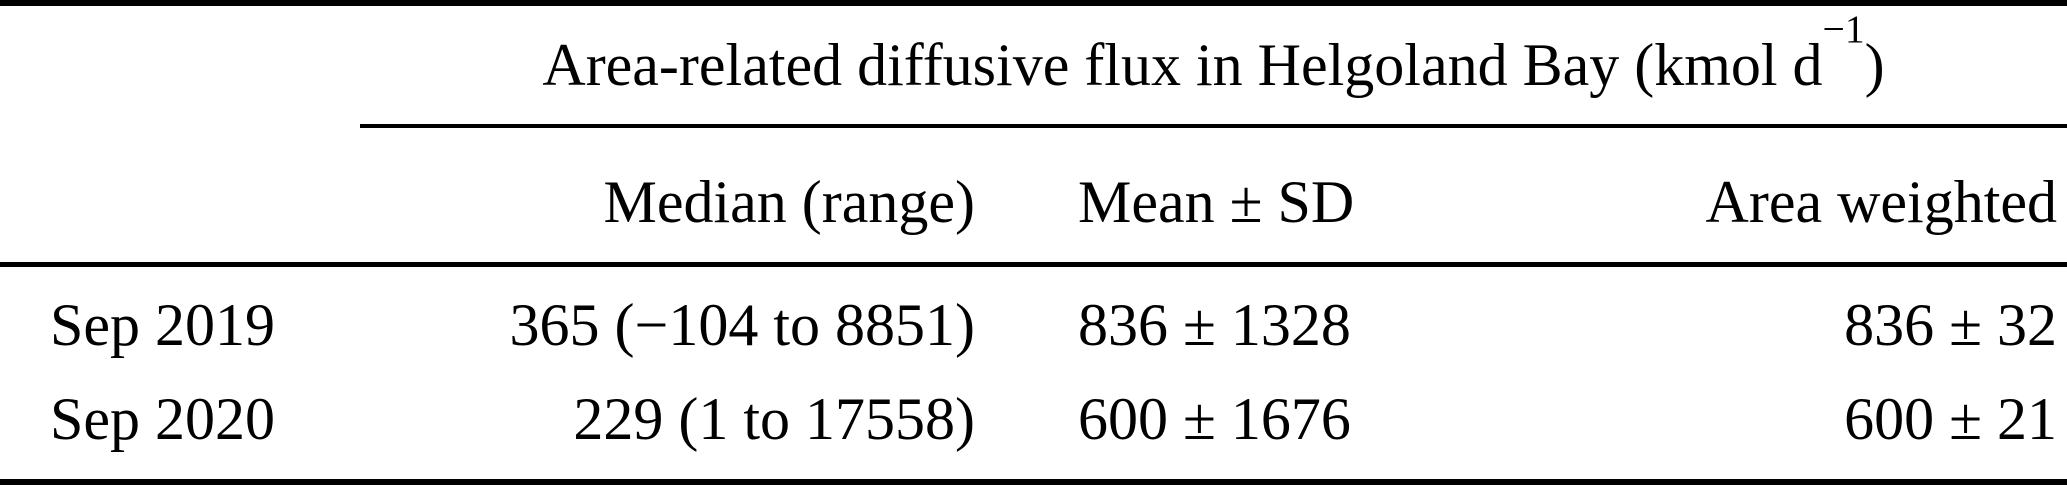  Describe the element at coordinates (162, 419) in the screenshot. I see `row-label: Sep 2020` at that location.